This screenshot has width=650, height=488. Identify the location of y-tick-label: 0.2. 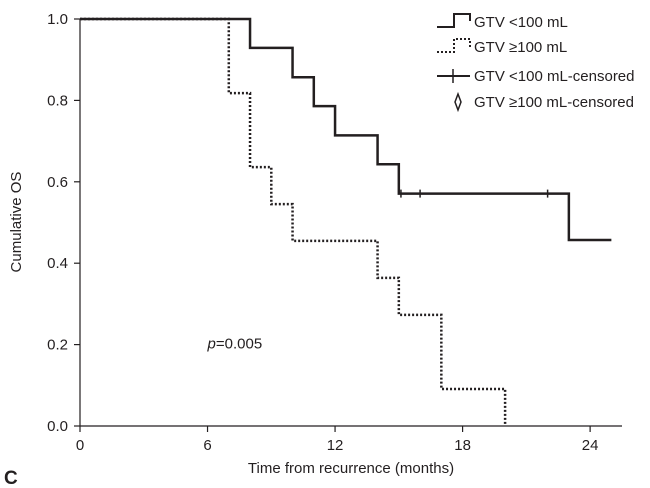
(57, 345).